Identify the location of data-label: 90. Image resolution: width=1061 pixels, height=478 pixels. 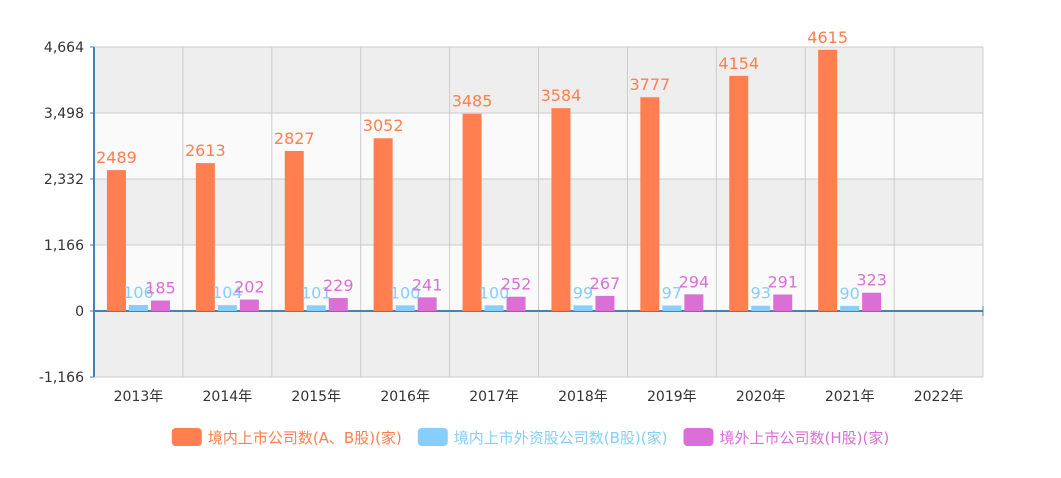
(849, 293).